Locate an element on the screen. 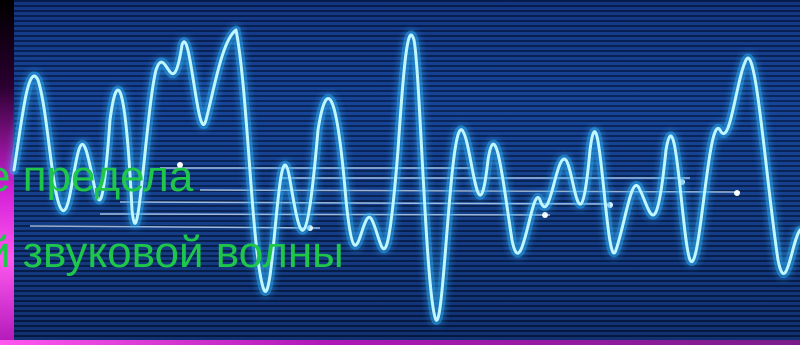  bottom-edge-gradient is located at coordinates (400, 342).